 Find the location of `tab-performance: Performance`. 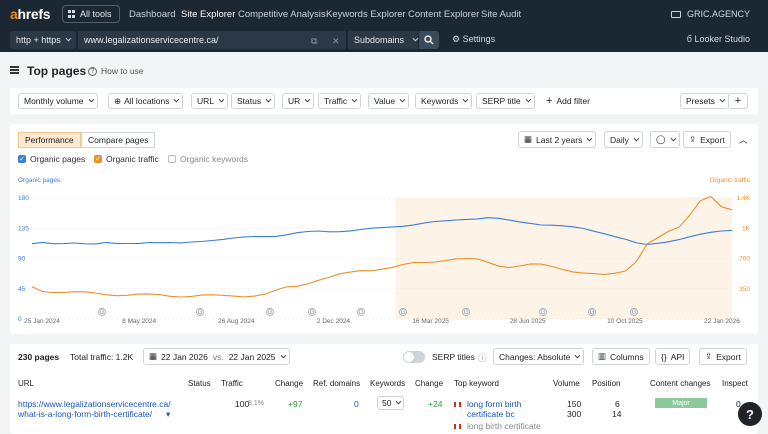

tab-performance: Performance is located at coordinates (49, 140).